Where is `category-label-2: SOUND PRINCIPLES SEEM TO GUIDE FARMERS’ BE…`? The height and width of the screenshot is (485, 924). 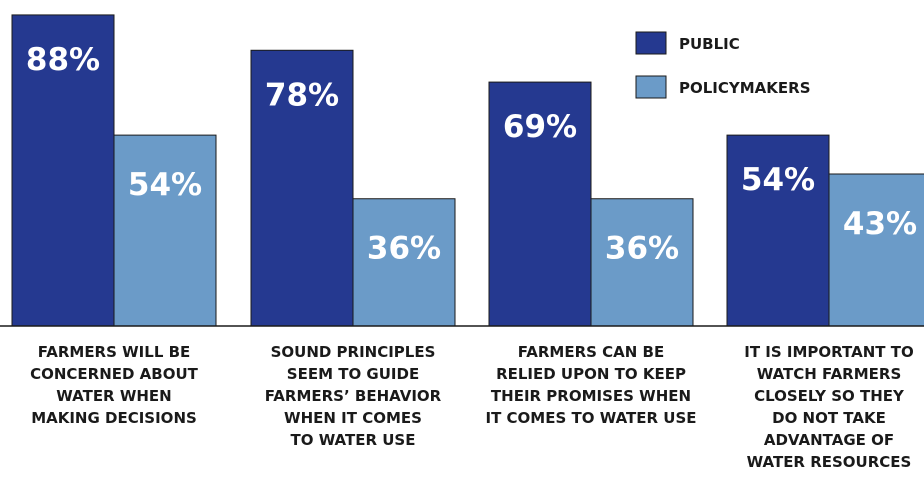 category-label-2: SOUND PRINCIPLES SEEM TO GUIDE FARMERS’ BE… is located at coordinates (353, 396).